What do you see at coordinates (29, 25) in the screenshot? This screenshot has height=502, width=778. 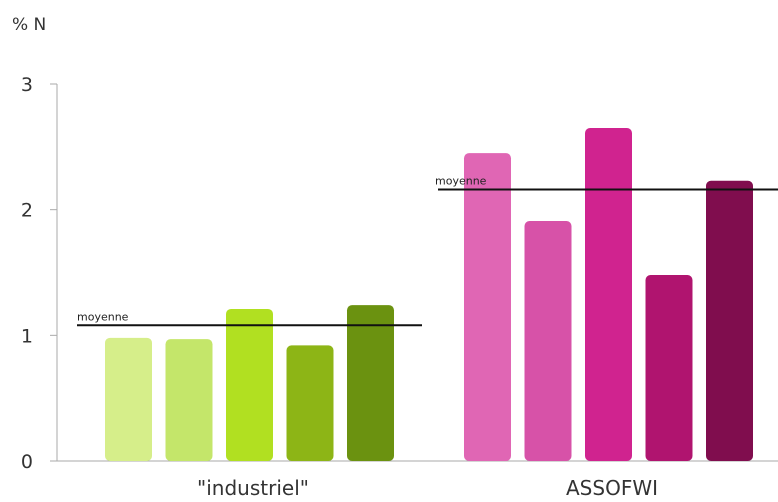 I see `y-axis-unit-label: % N` at bounding box center [29, 25].